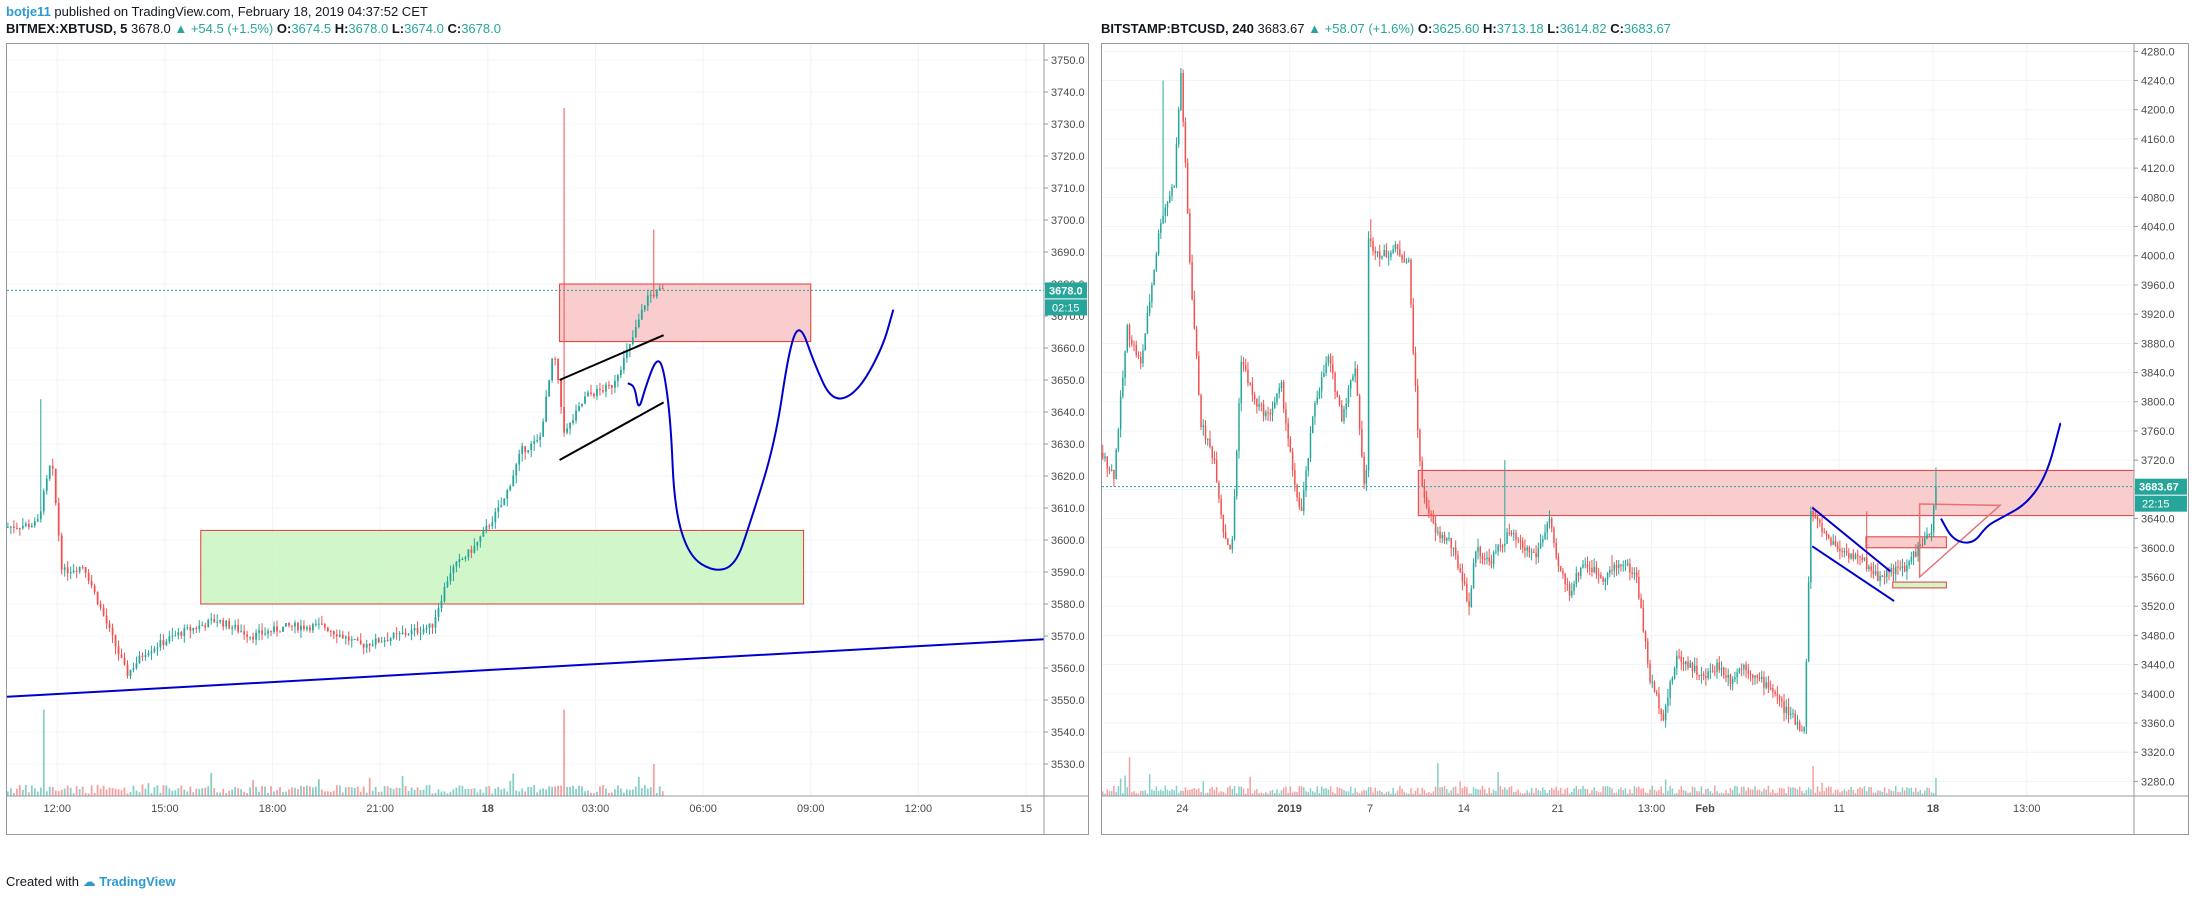  I want to click on time-badge-bg, so click(1066, 307).